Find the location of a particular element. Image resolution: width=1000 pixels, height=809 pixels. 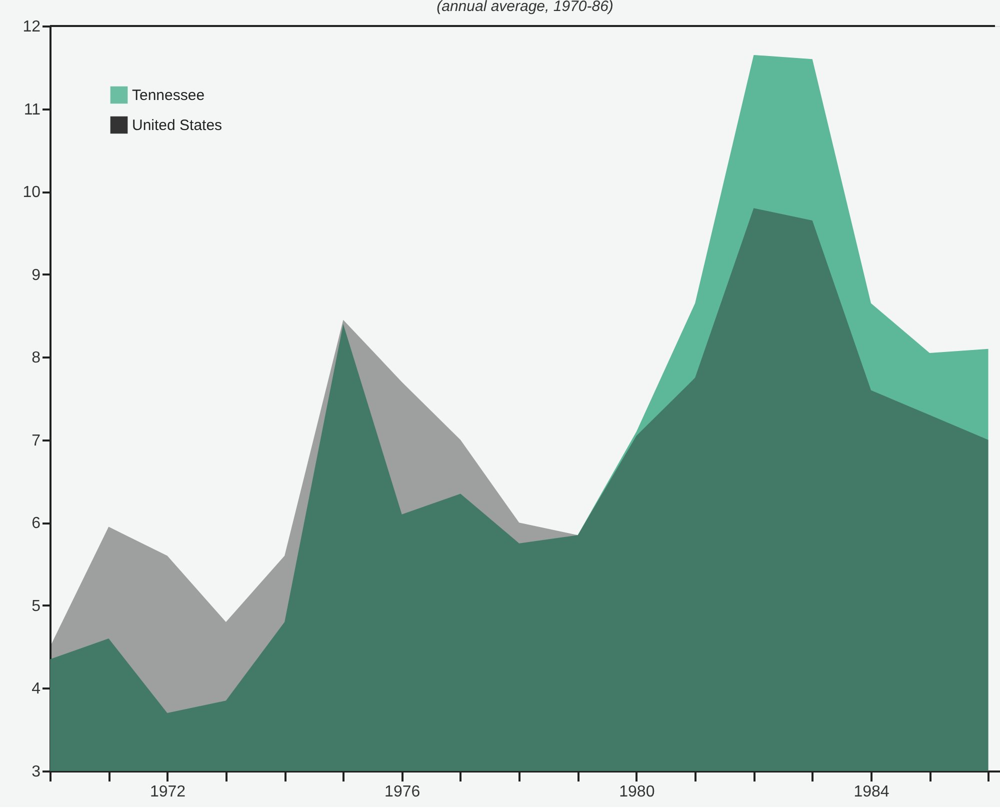

y-tick-label: 5 is located at coordinates (36, 606).